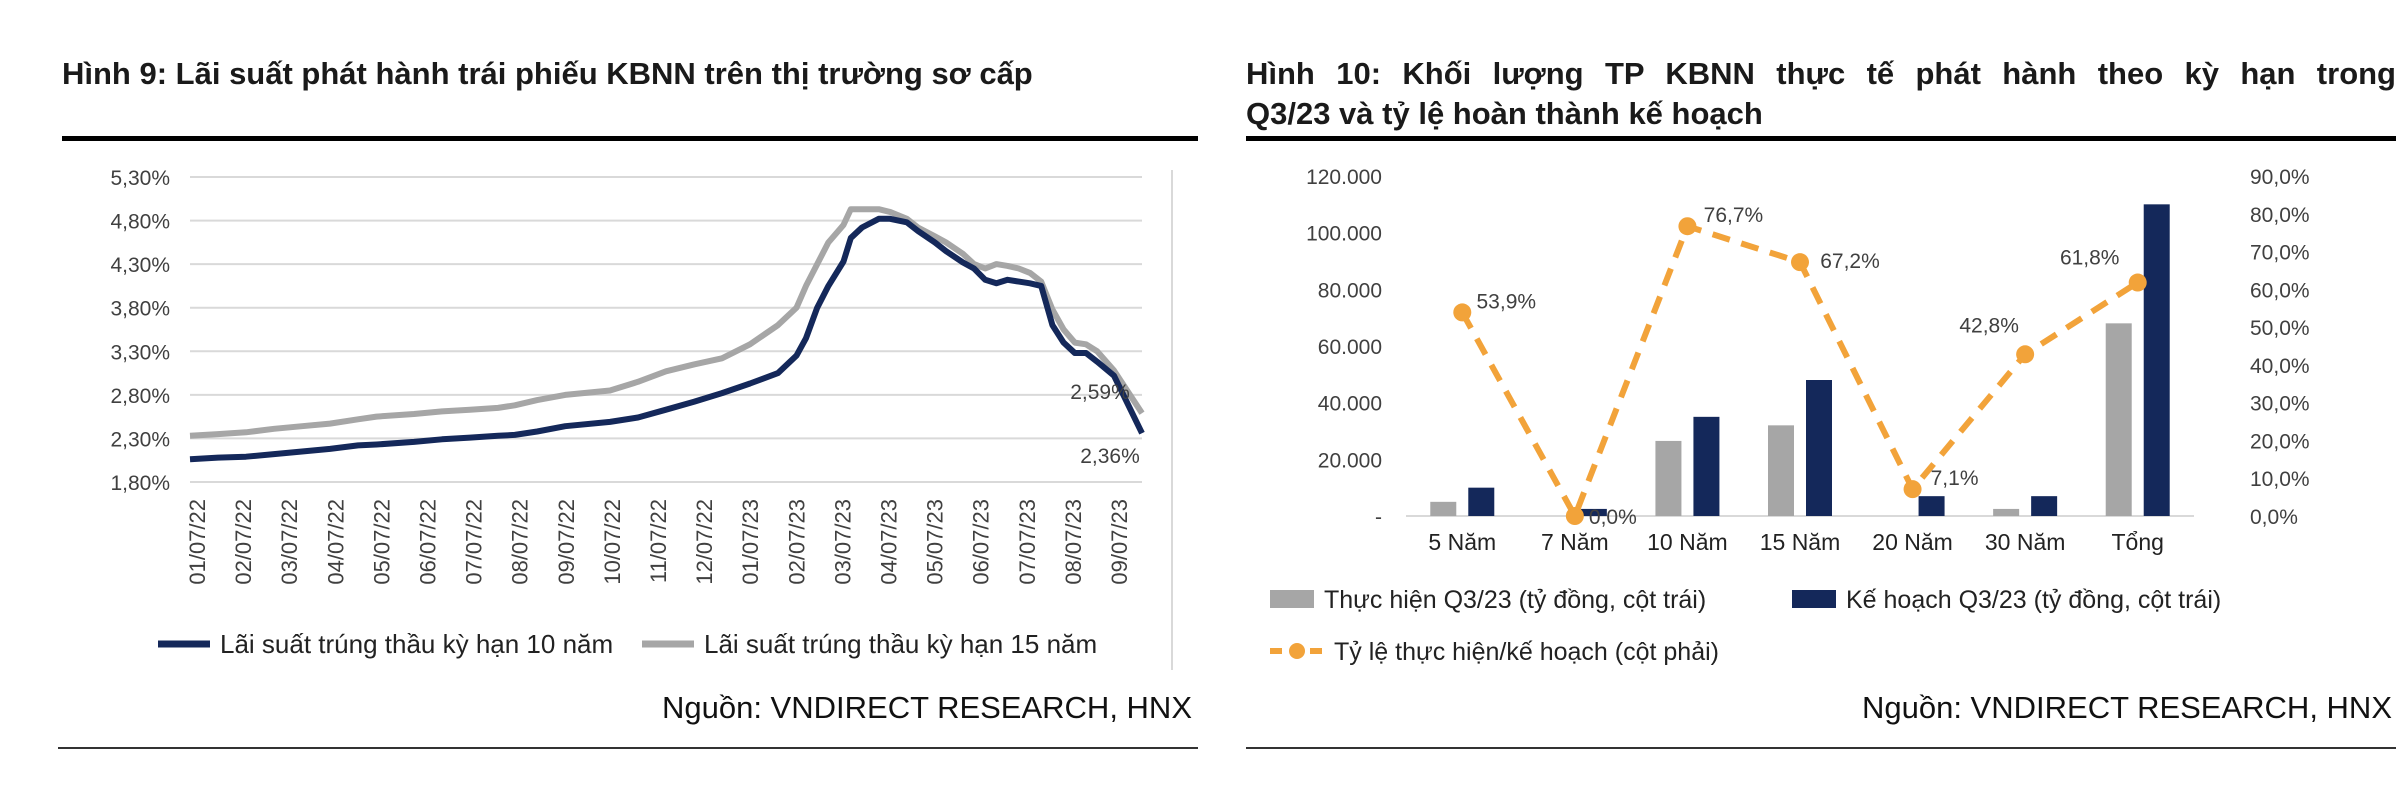 This screenshot has height=786, width=2400. I want to click on x-tick-label: 09/07/23, so click(1119, 542).